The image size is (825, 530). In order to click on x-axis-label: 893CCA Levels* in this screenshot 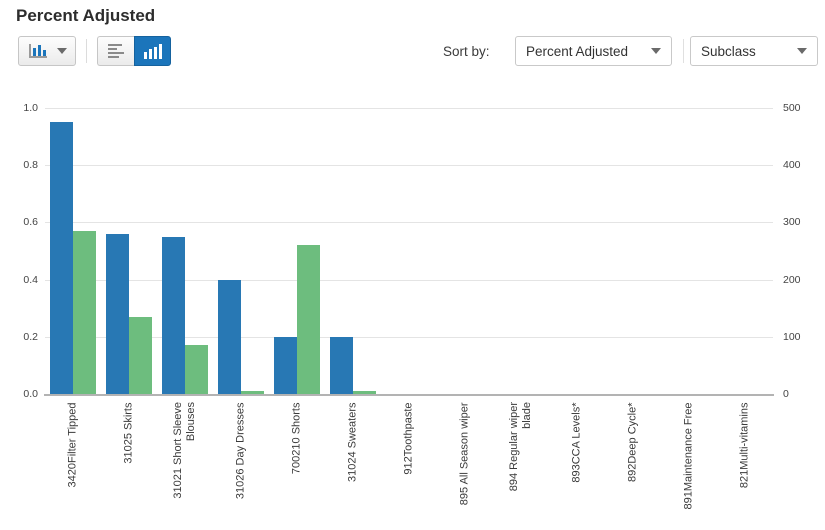, I will do `click(576, 442)`.